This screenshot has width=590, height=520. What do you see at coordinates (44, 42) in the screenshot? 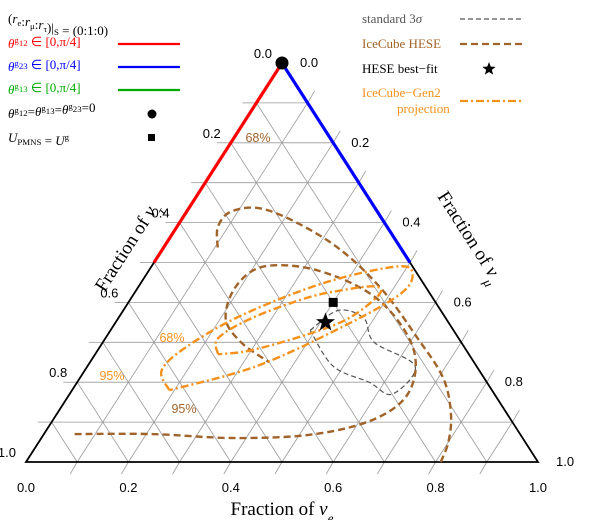
I see `legend-theta-12: θg12 ∈ [0,π/4]` at bounding box center [44, 42].